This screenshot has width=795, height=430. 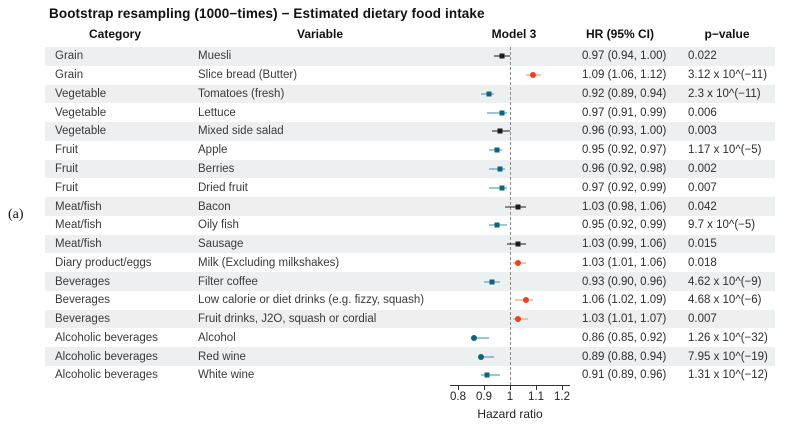 What do you see at coordinates (702, 131) in the screenshot?
I see `p-value: 0.003` at bounding box center [702, 131].